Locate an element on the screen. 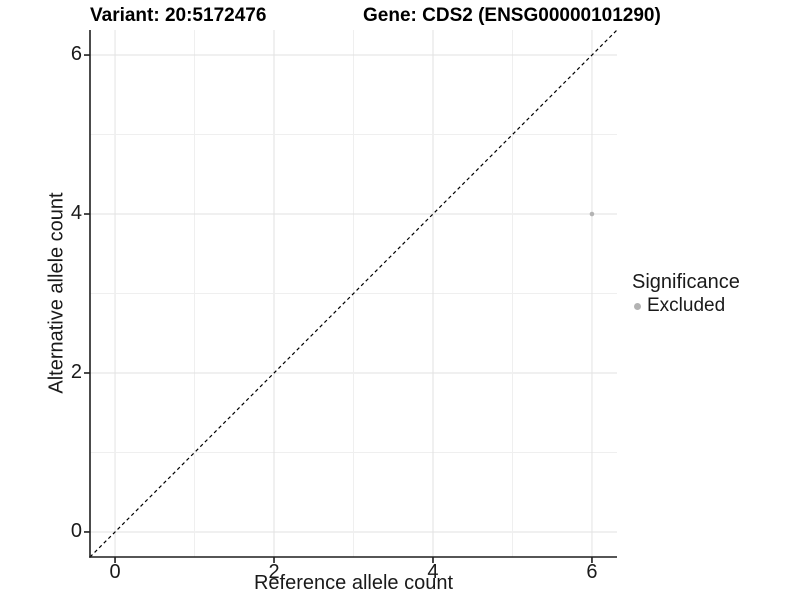 This screenshot has height=600, width=800. y-axis-title: Alternative allele count is located at coordinates (56, 293).